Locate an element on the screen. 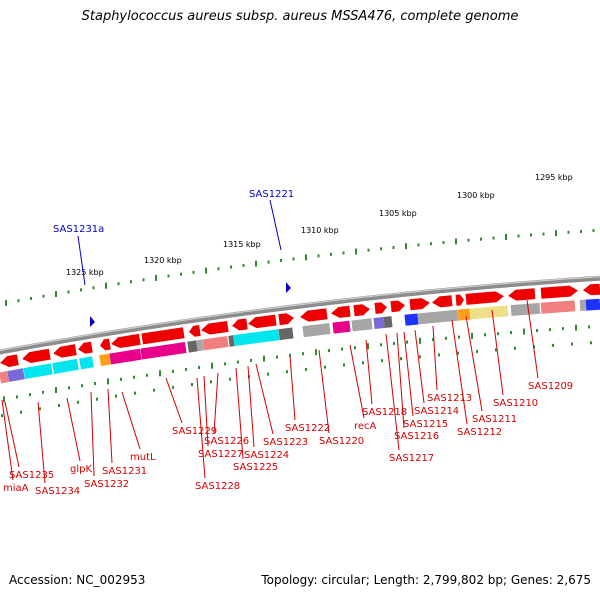  gene-label: SAS1211 is located at coordinates (494, 419).